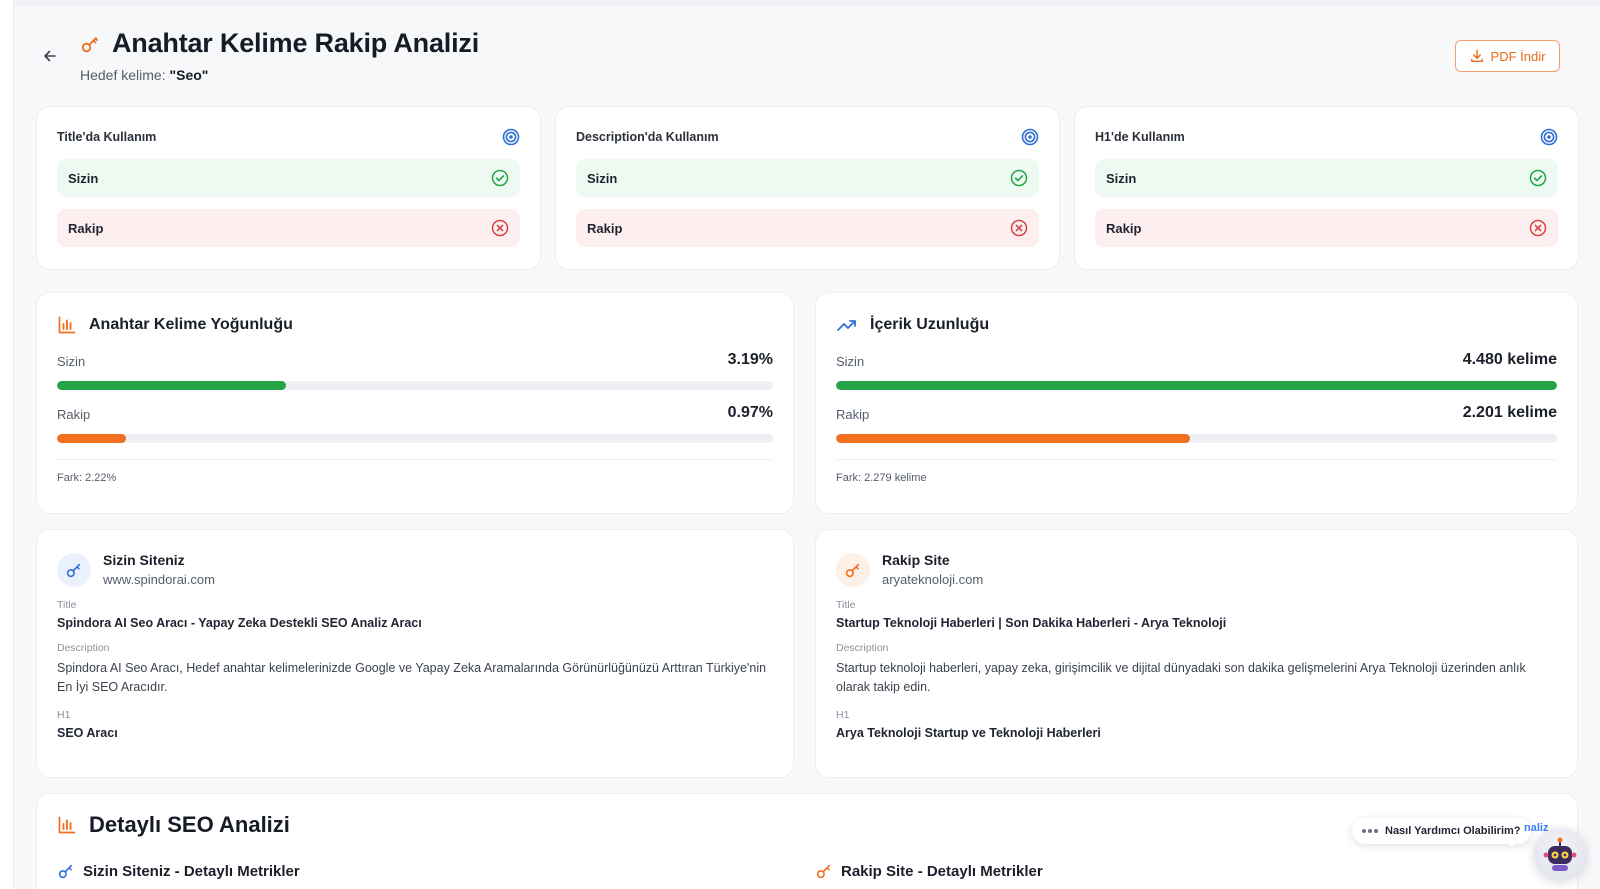 This screenshot has width=1600, height=889. What do you see at coordinates (853, 414) in the screenshot?
I see `length-rival-label: Rakip` at bounding box center [853, 414].